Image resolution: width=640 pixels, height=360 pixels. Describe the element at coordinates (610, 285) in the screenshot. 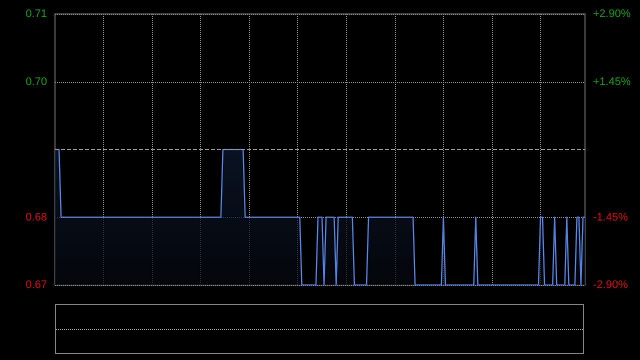

I see `y2-tick-label: -2.90%` at that location.